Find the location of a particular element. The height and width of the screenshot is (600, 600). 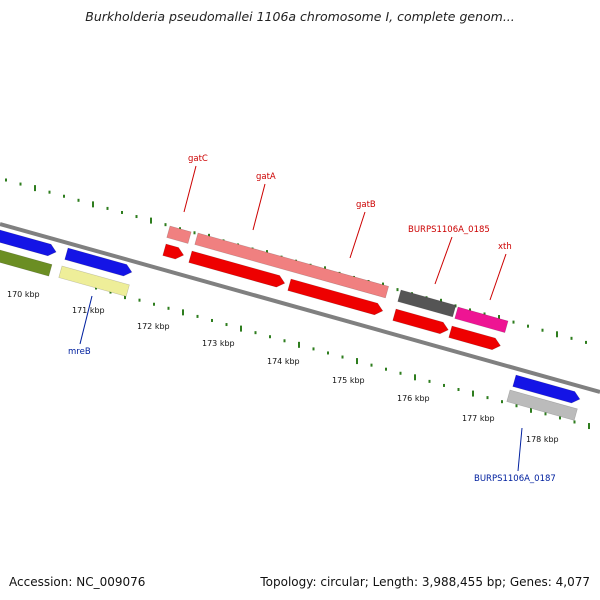

gene-label: mreB is located at coordinates (79, 352).